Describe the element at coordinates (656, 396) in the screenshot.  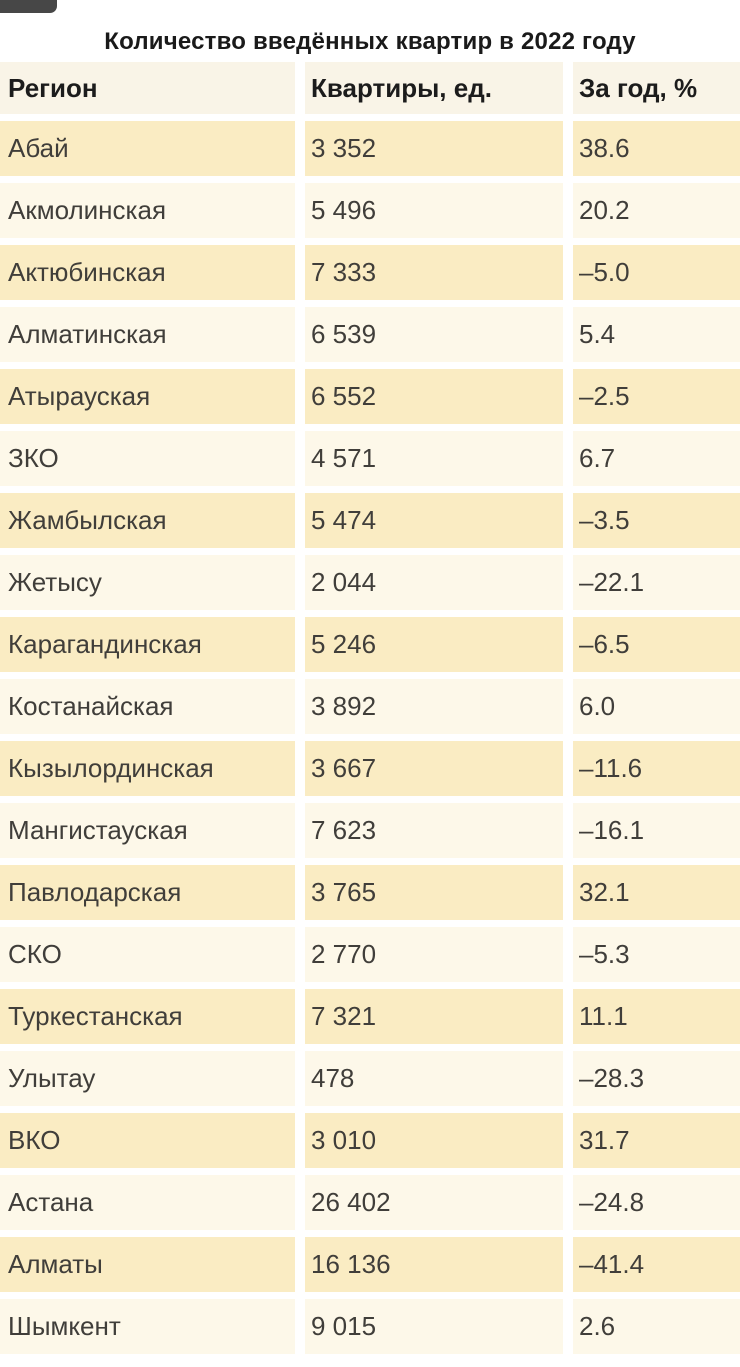
I see `cell-yoy: –2.5` at that location.